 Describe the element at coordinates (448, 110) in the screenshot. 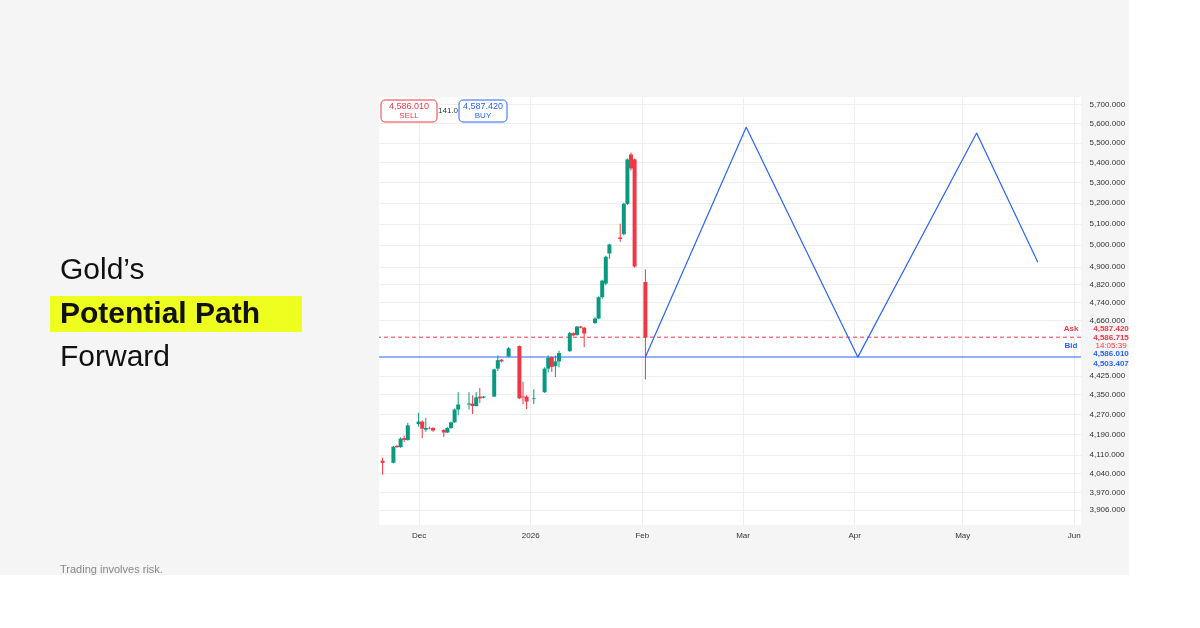

I see `annotation: 141.0` at that location.